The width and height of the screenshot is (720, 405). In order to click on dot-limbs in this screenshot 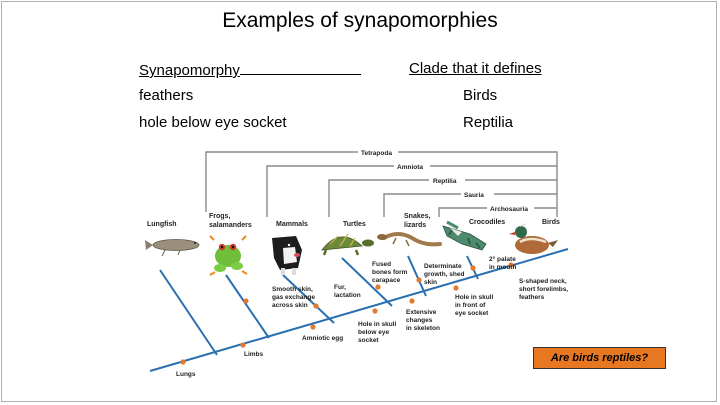, I will do `click(243, 345)`.